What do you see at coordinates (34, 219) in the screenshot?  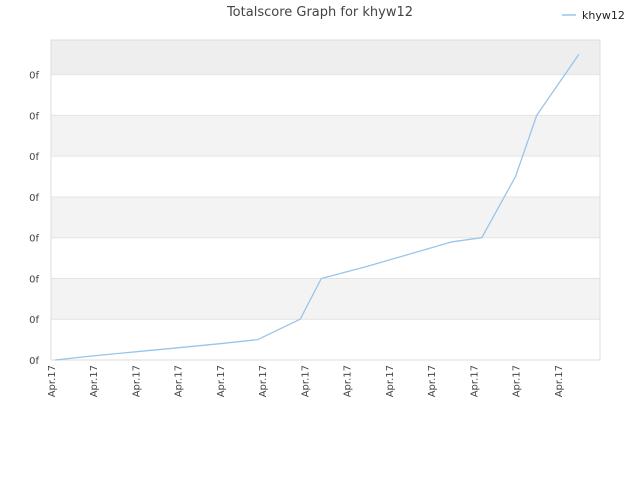 I see `y-axis-tick-labels: 0f 0f 0f 0f 0f 0f 0f 0f` at bounding box center [34, 219].